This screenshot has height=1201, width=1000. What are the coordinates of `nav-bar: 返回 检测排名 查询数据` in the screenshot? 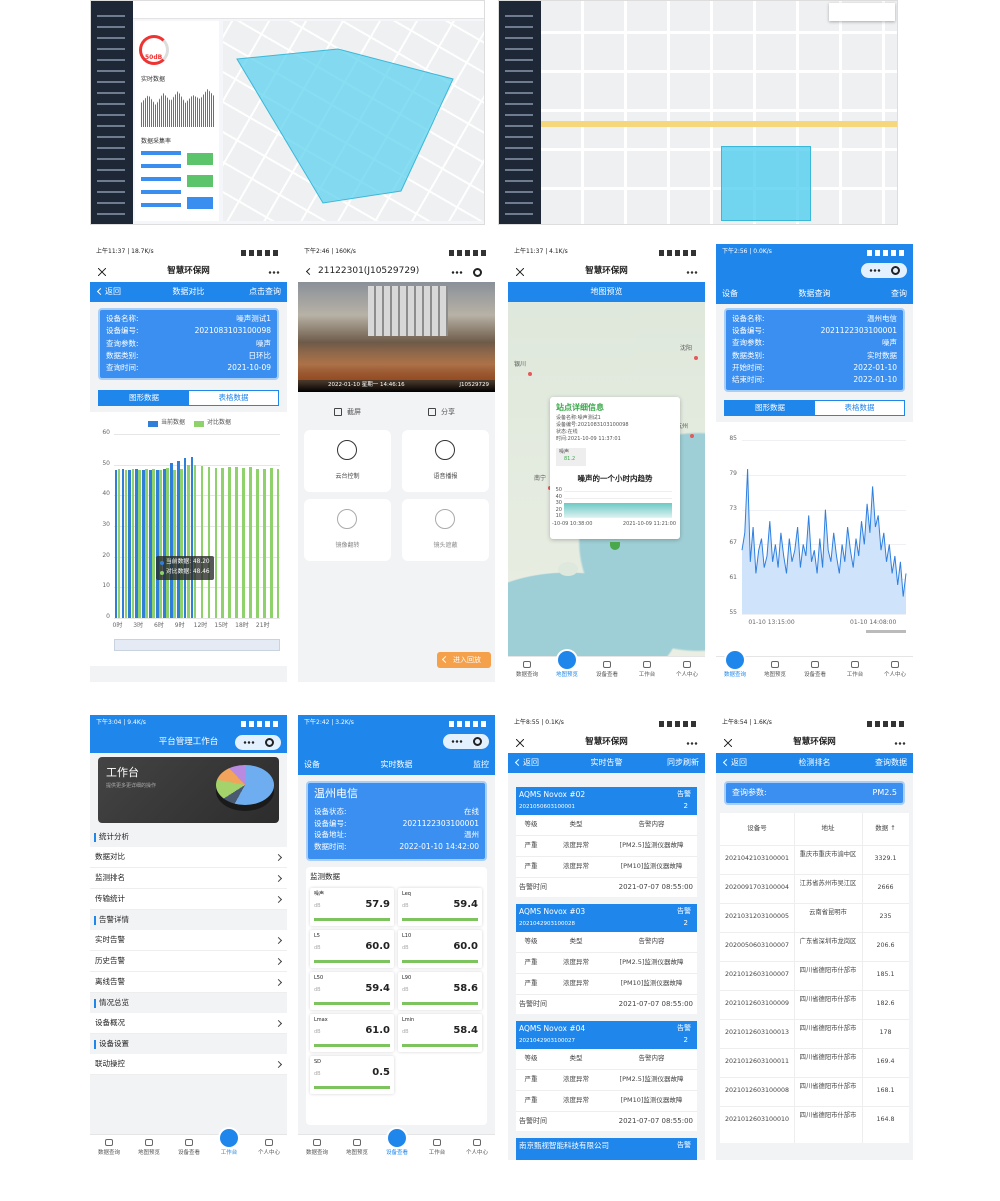 It's located at (814, 763).